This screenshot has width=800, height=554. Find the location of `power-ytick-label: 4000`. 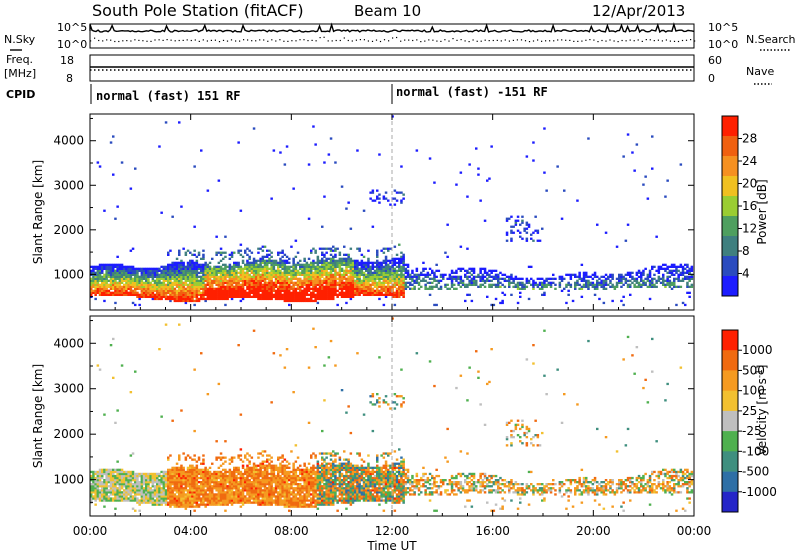

power-ytick-label: 4000 is located at coordinates (68, 141).